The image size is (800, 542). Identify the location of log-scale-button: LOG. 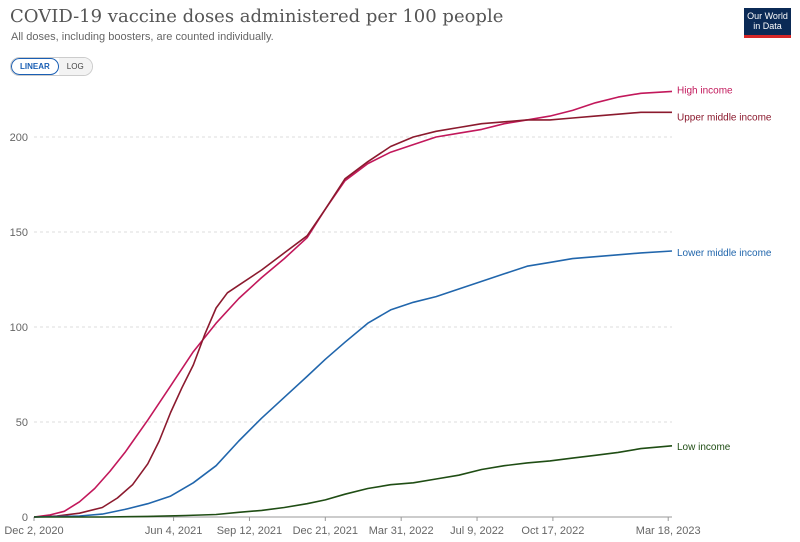
(75, 66).